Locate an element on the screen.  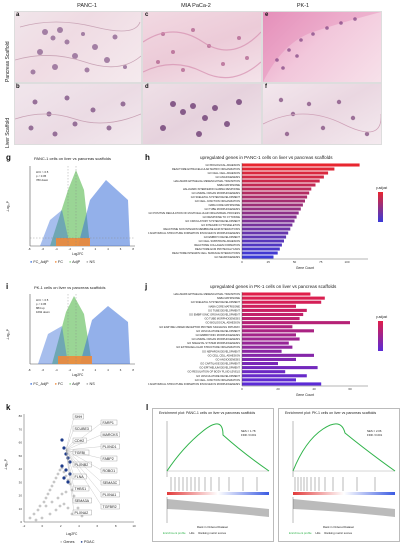
histology-cells-f is located at coordinates (322, 117).